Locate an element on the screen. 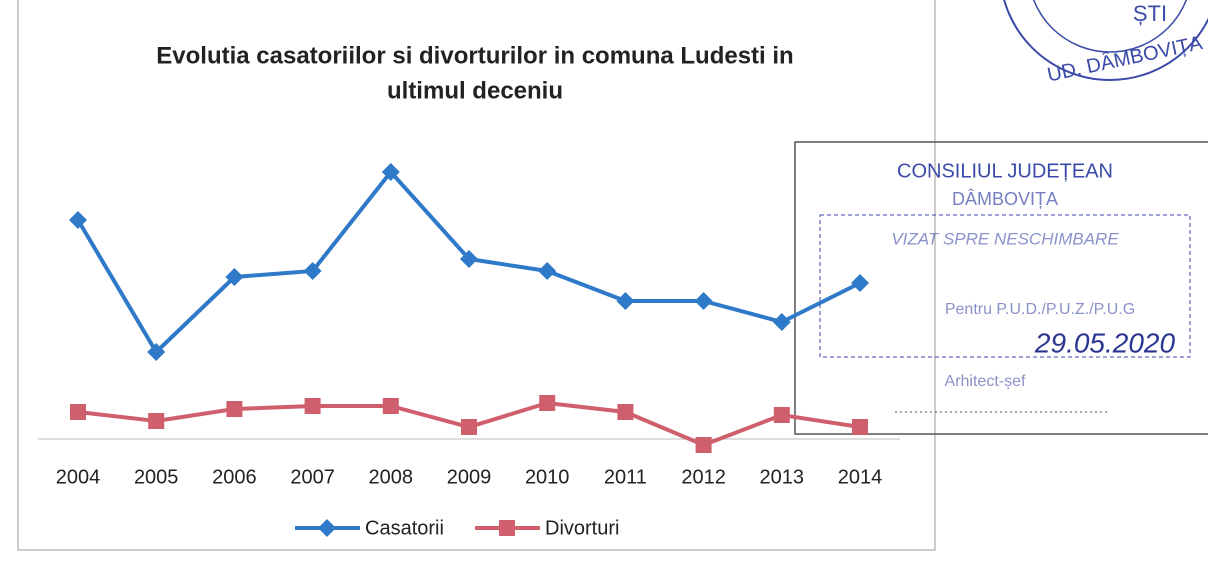  chart-title: ultimul deceniu is located at coordinates (475, 90).